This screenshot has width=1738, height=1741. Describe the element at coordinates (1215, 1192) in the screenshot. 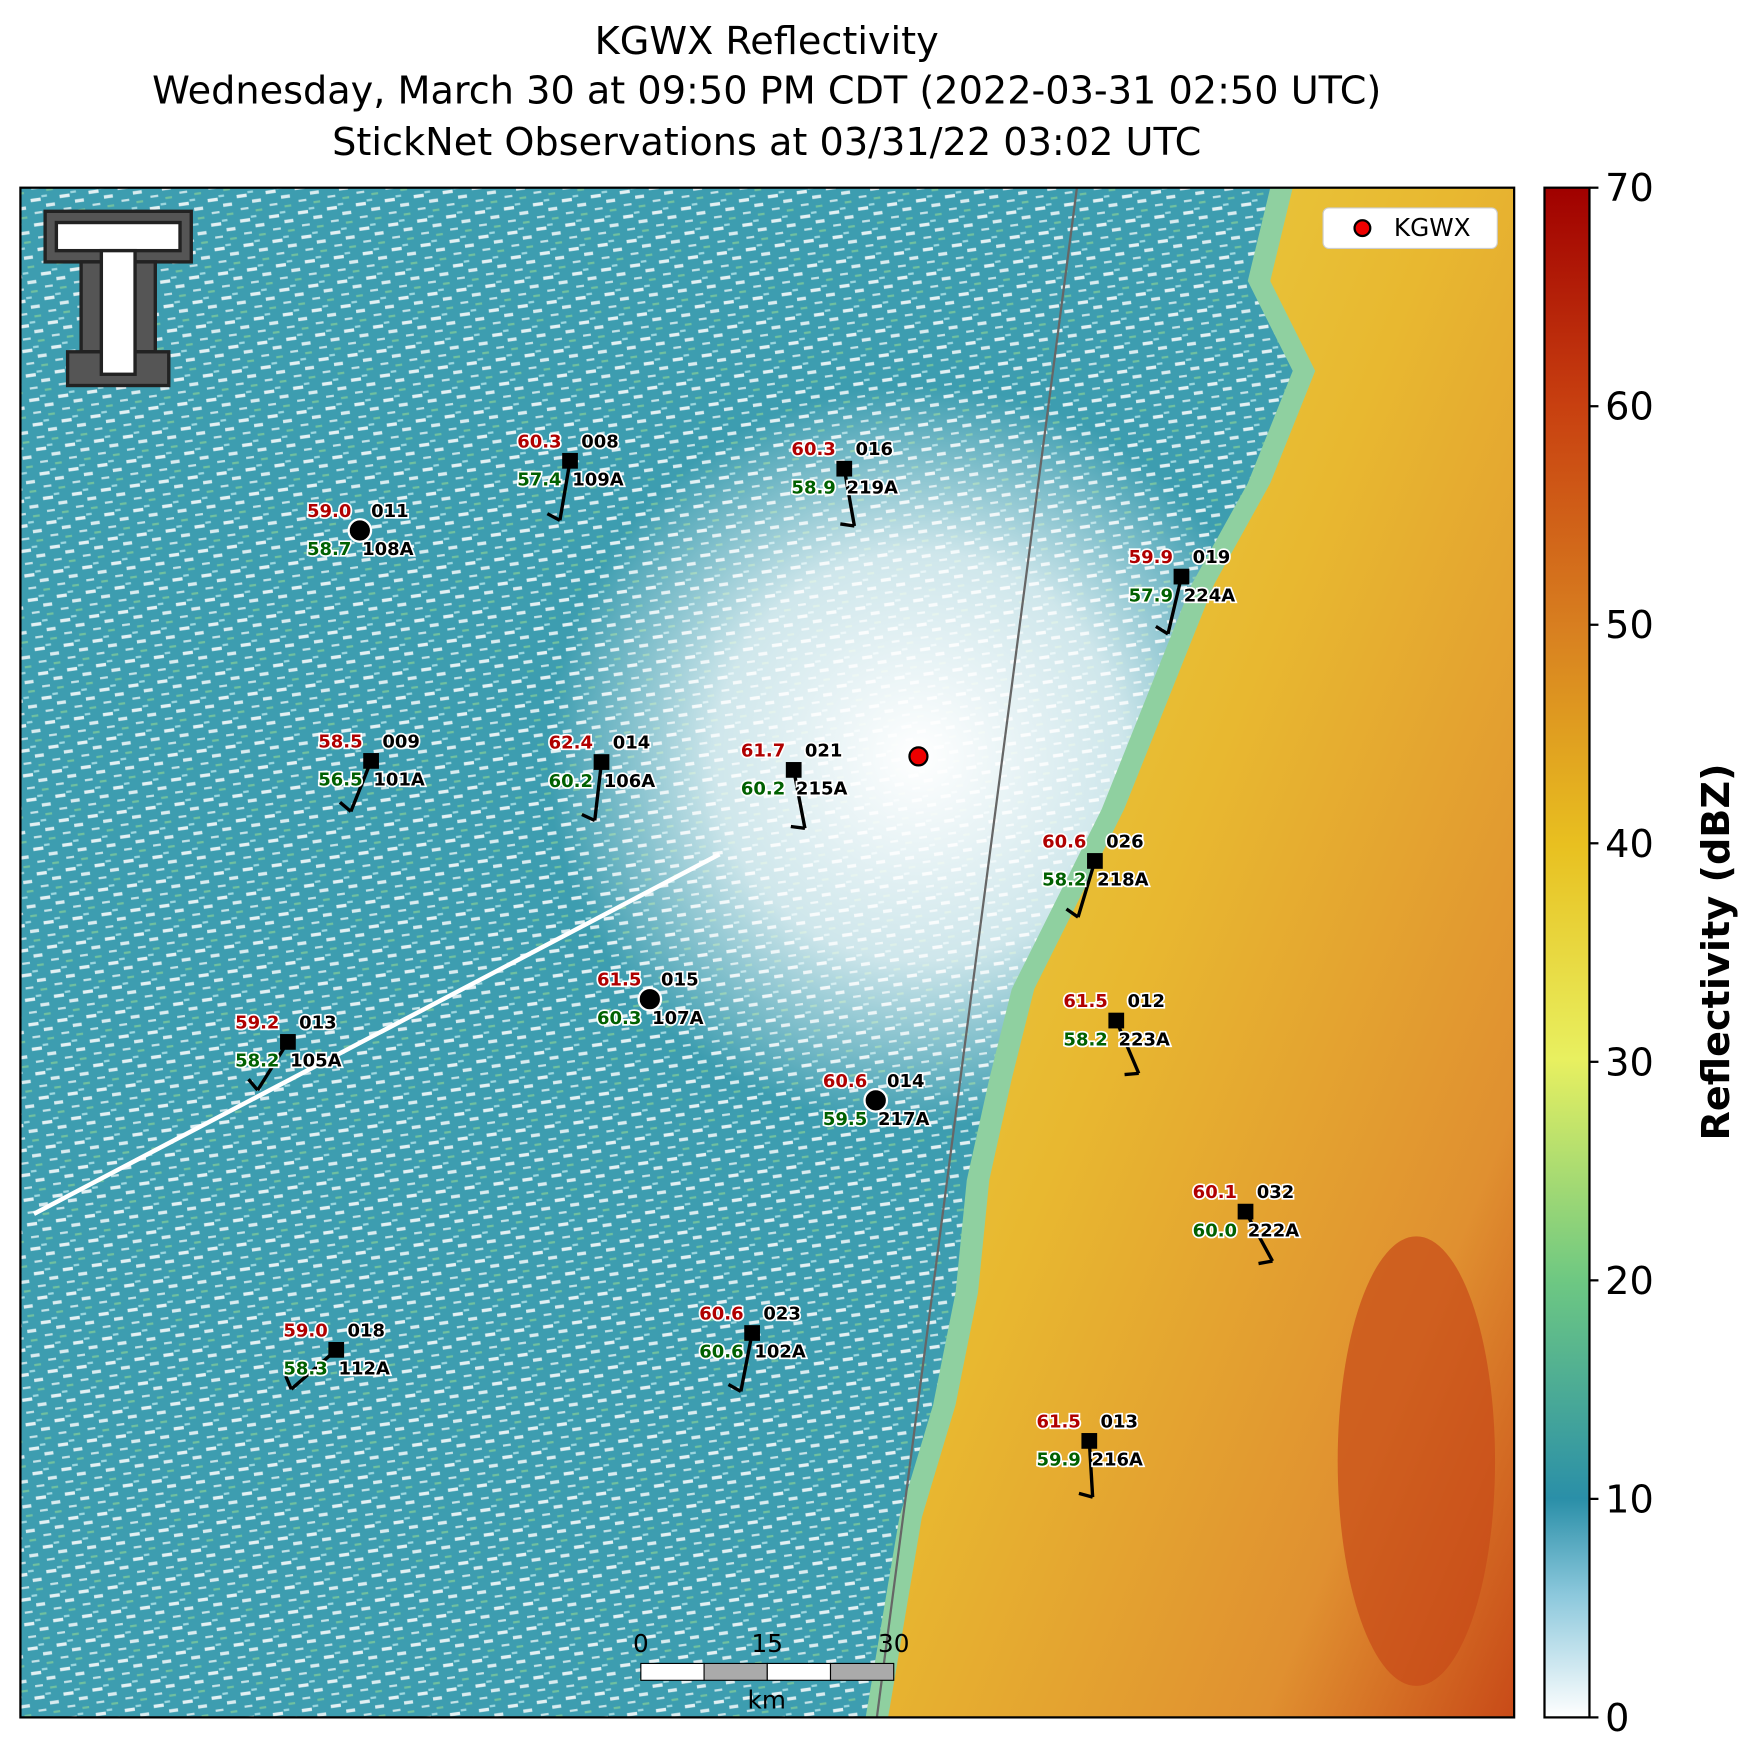

I see `temperature: 60.1` at that location.